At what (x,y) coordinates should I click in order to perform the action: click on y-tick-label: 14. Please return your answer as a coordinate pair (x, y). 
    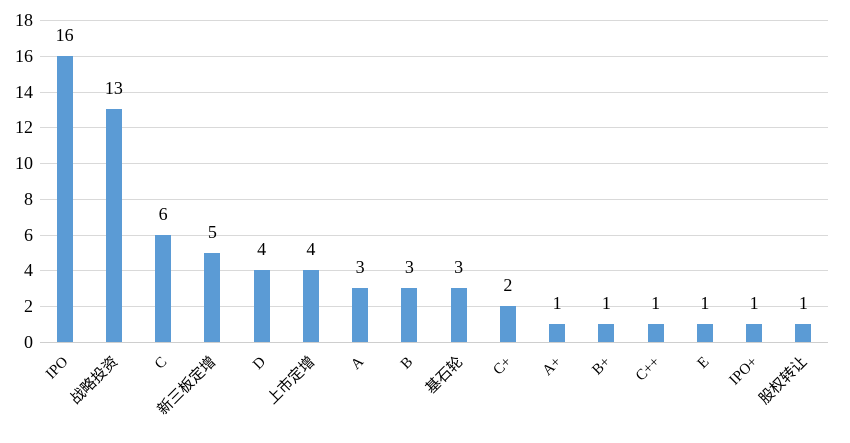
    Looking at the image, I should click on (24, 91).